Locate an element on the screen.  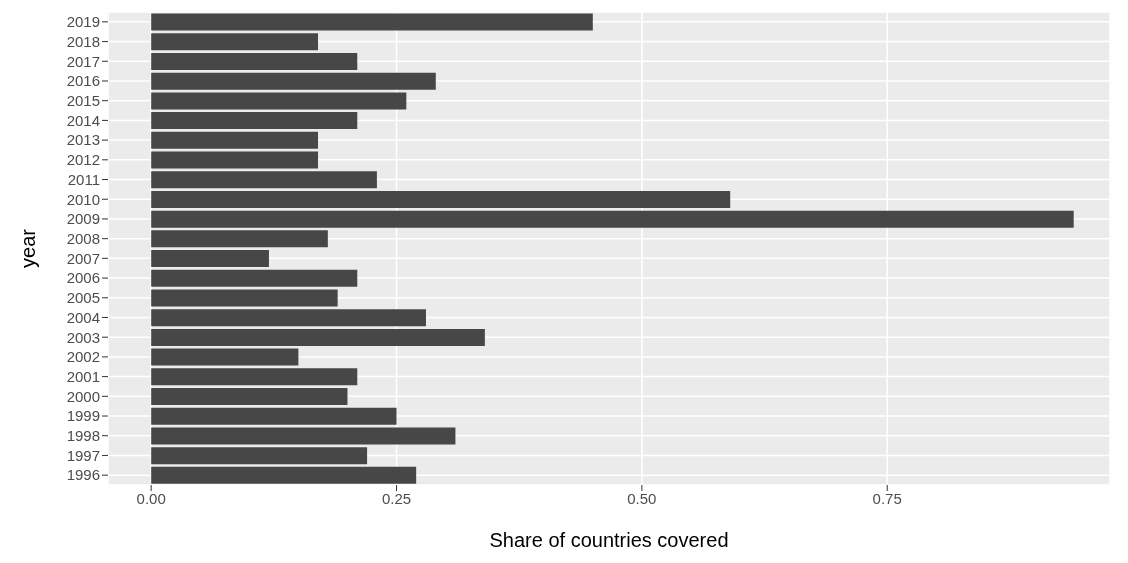
y-tick-label: 2017 is located at coordinates (83, 61).